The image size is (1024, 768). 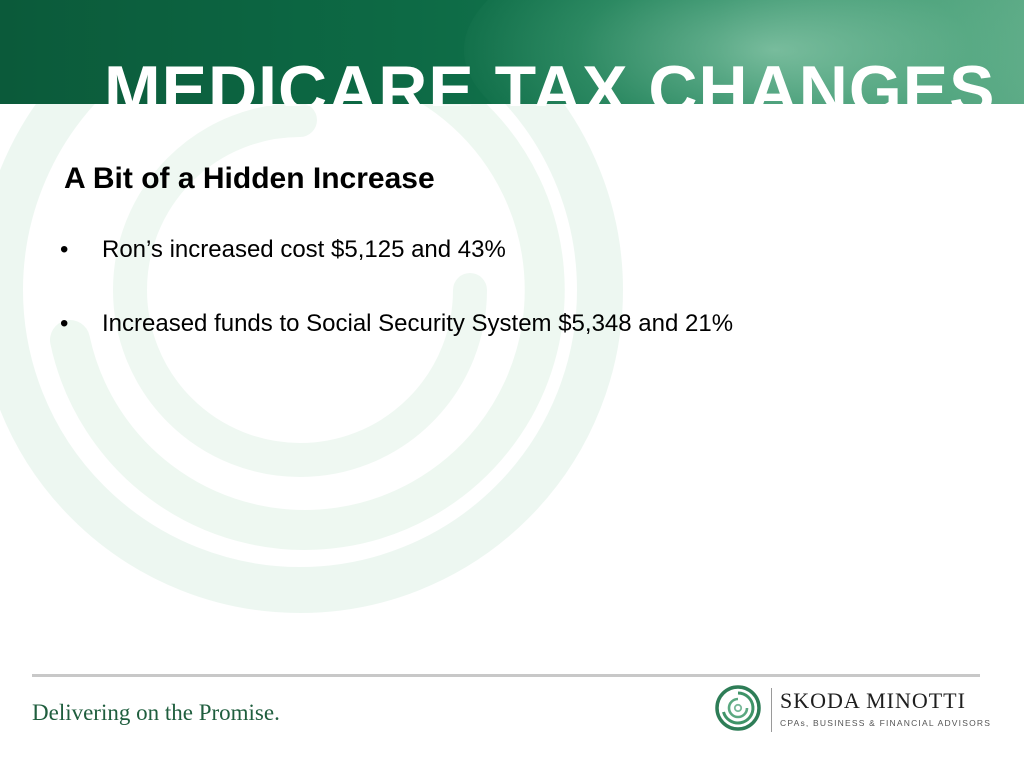 What do you see at coordinates (771, 710) in the screenshot?
I see `logo-divider` at bounding box center [771, 710].